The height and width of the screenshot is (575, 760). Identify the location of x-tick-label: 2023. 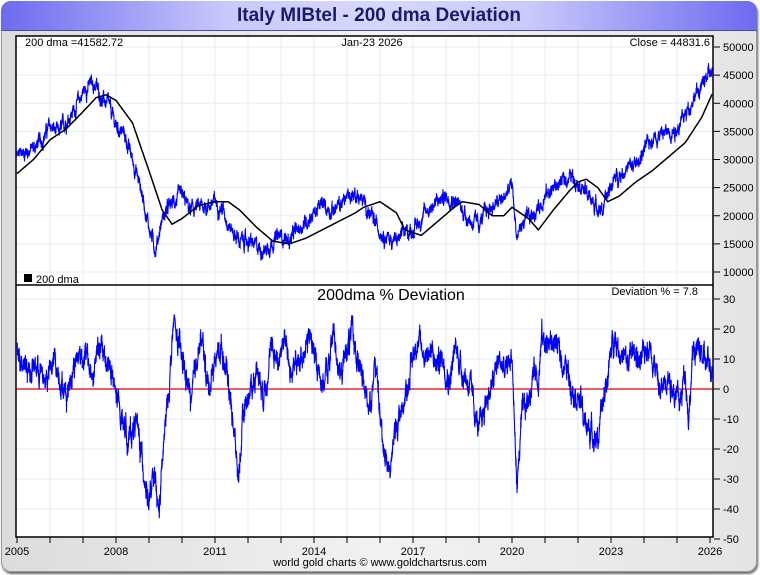
(611, 552).